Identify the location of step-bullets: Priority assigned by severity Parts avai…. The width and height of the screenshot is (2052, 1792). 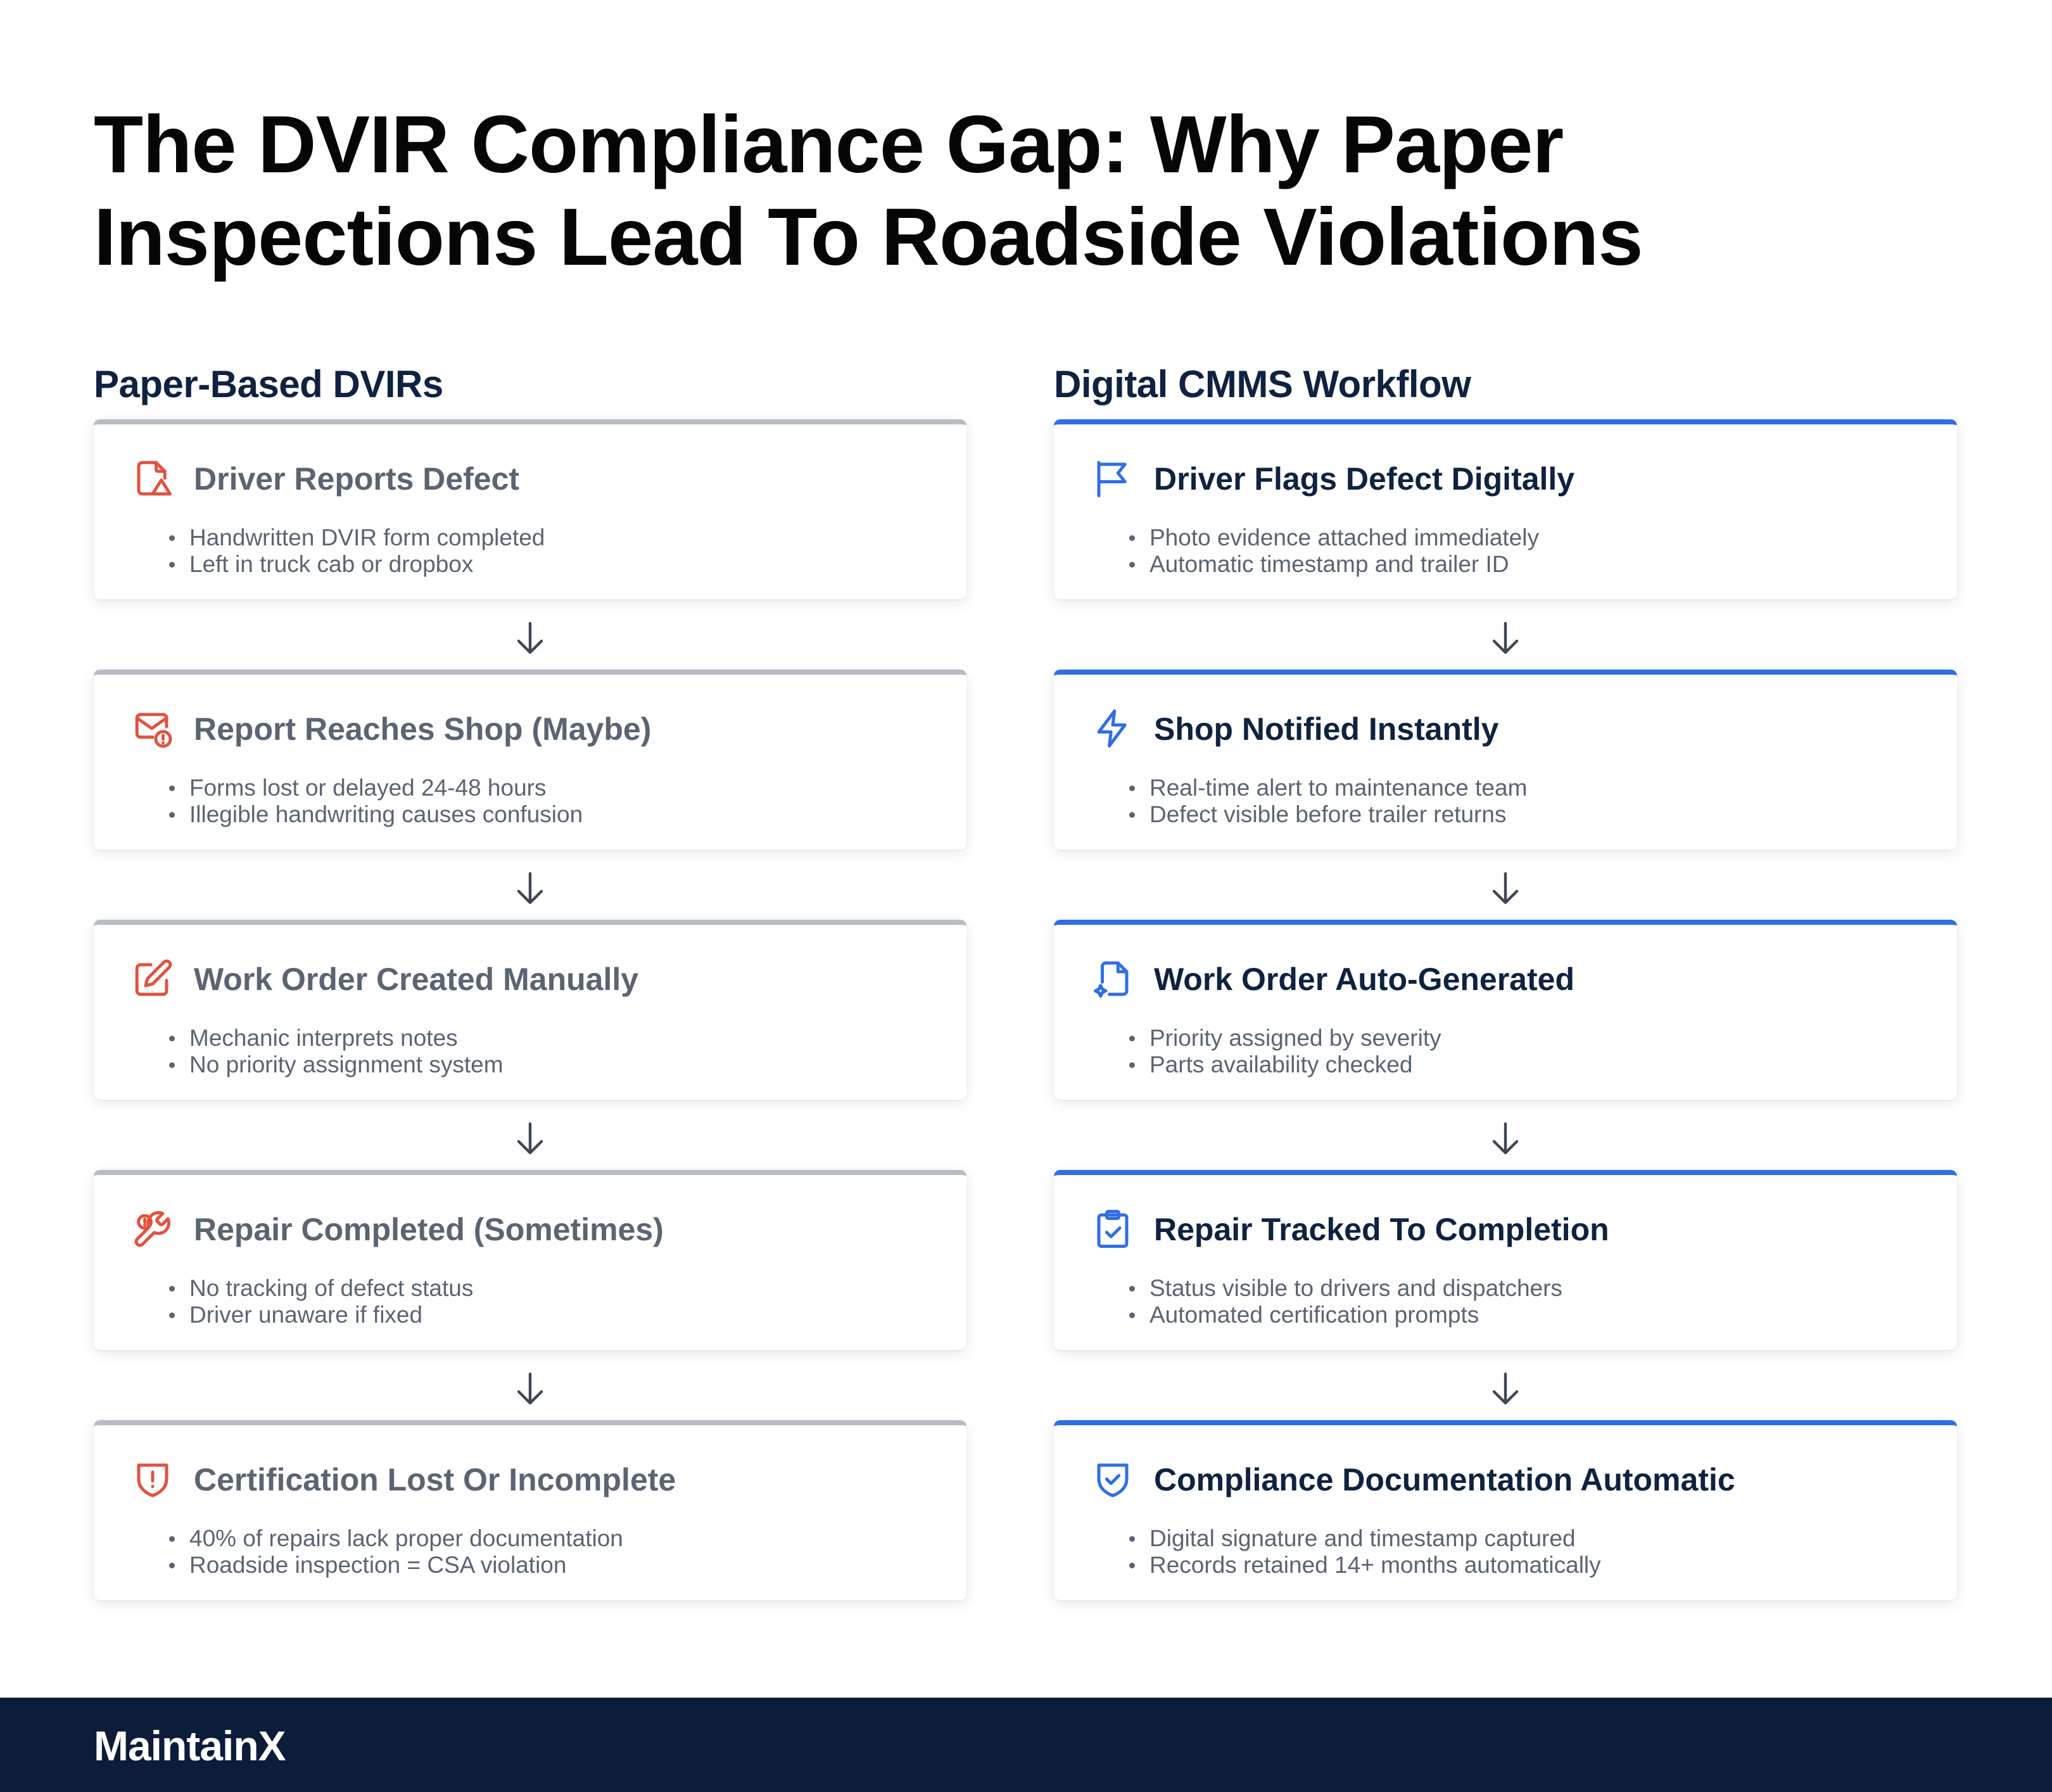
(1284, 1052).